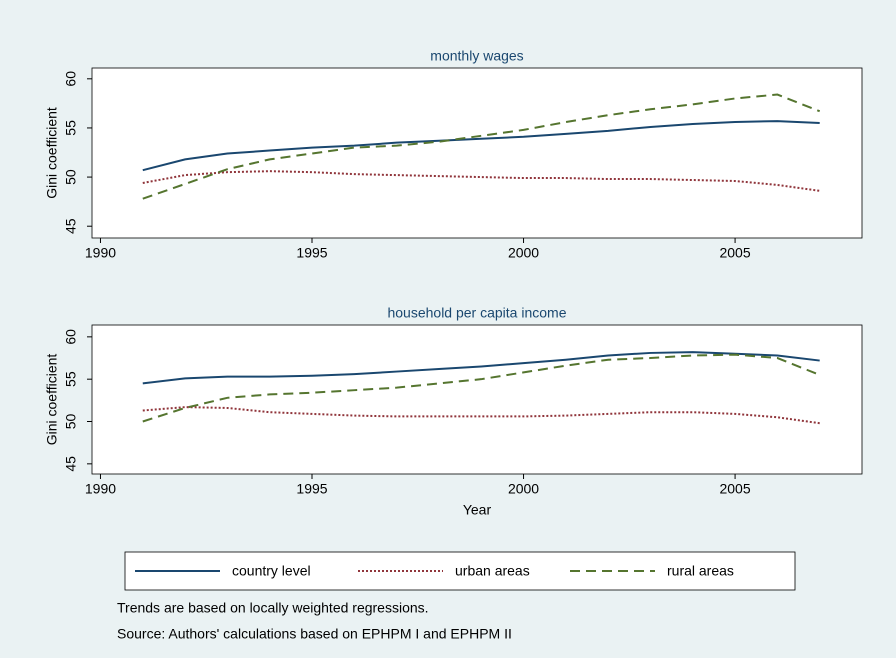  I want to click on panel-title: household per capita income, so click(476, 313).